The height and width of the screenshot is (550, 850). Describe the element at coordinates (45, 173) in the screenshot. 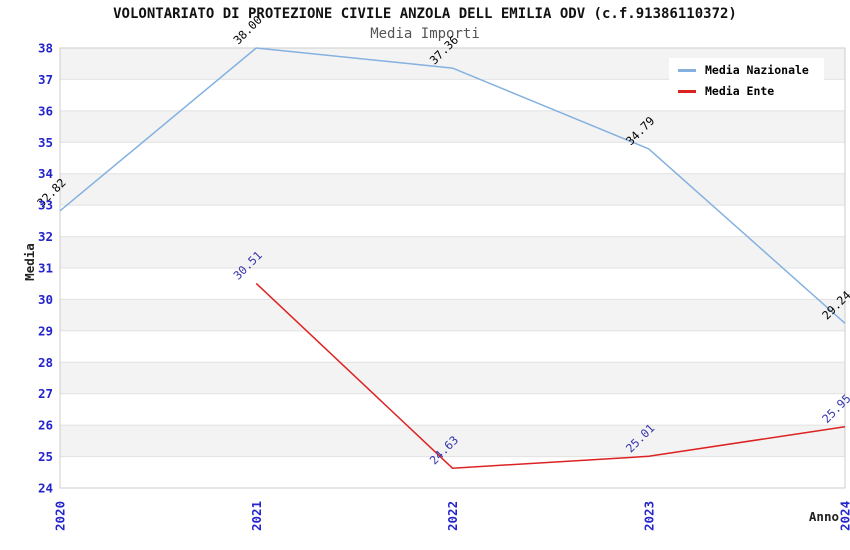

I see `y-tick-label: 34` at that location.